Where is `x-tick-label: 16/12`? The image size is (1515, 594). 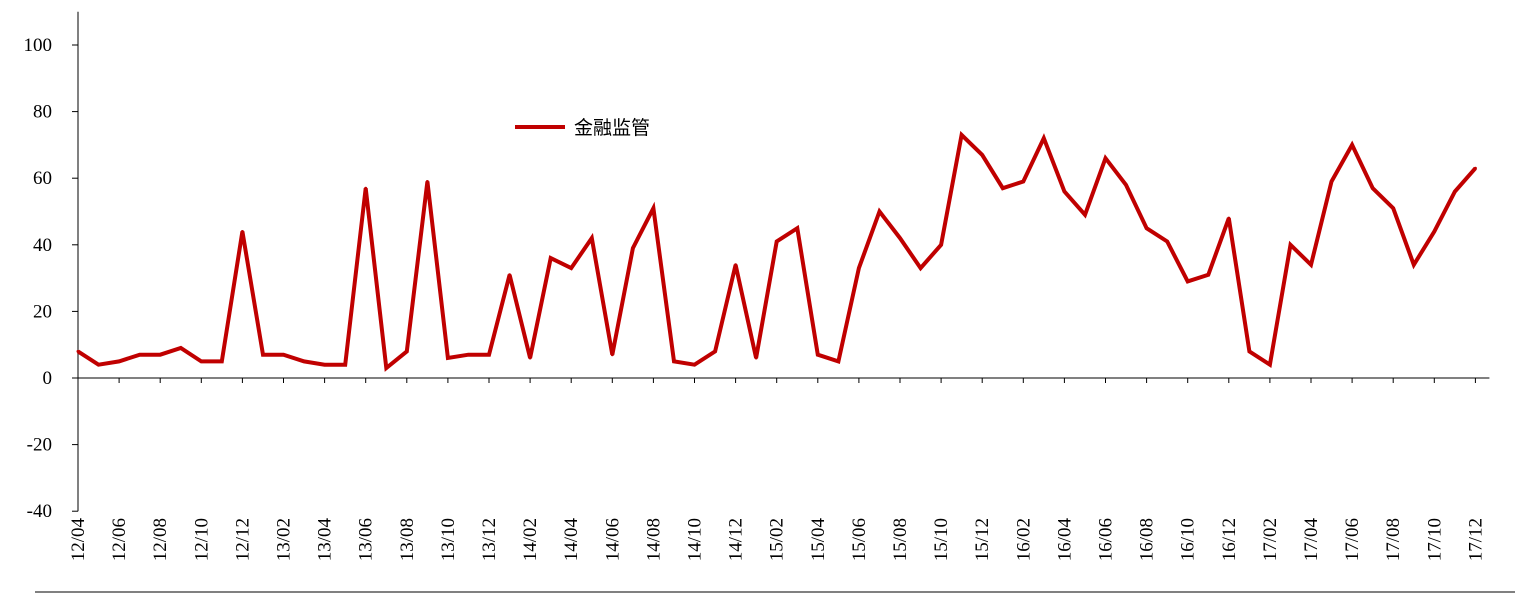 x-tick-label: 16/12 is located at coordinates (1229, 539).